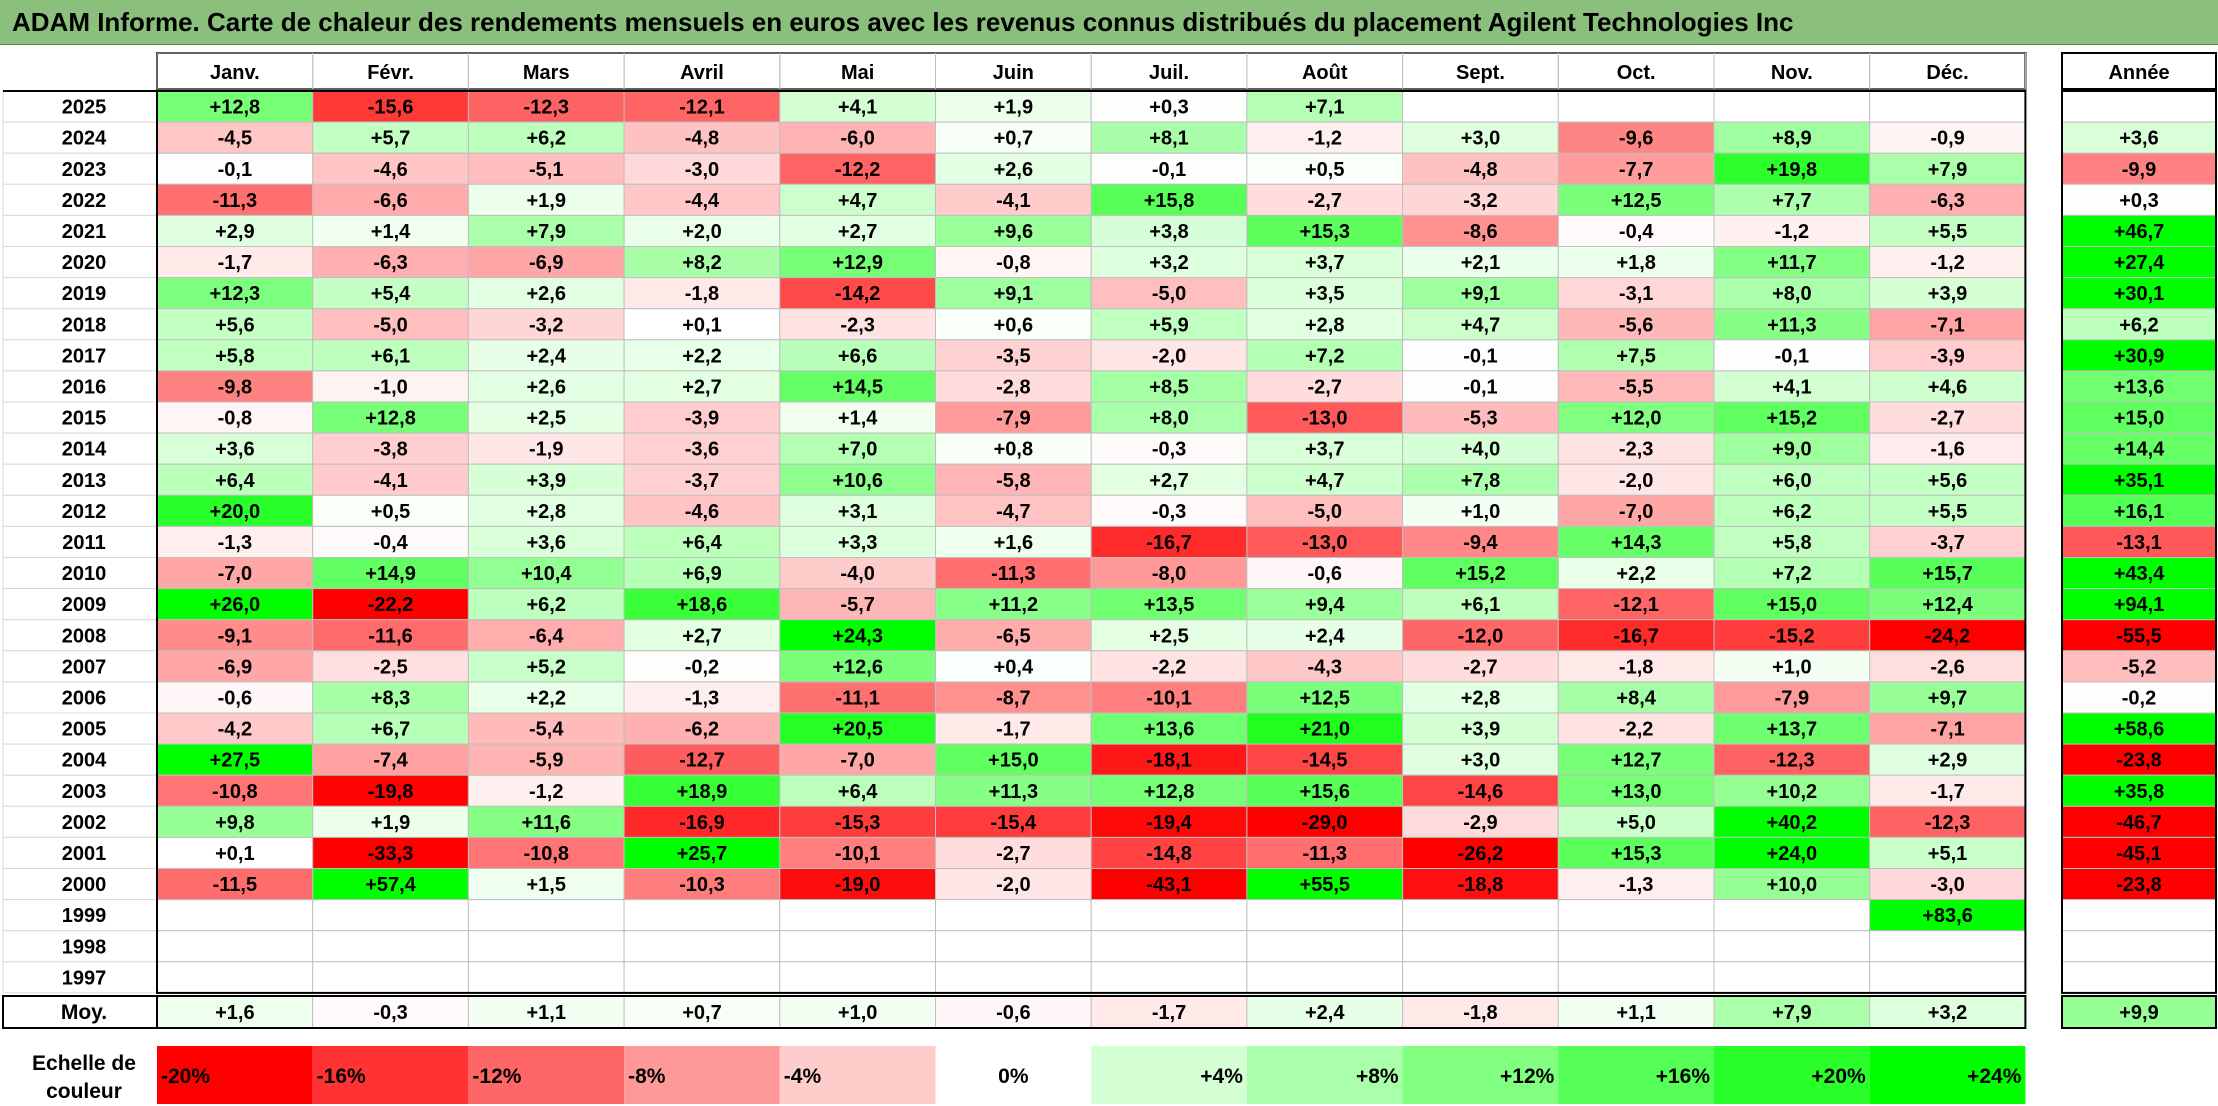 This screenshot has height=1106, width=2218. What do you see at coordinates (1480, 386) in the screenshot?
I see `heatmap-cell: -0,1` at bounding box center [1480, 386].